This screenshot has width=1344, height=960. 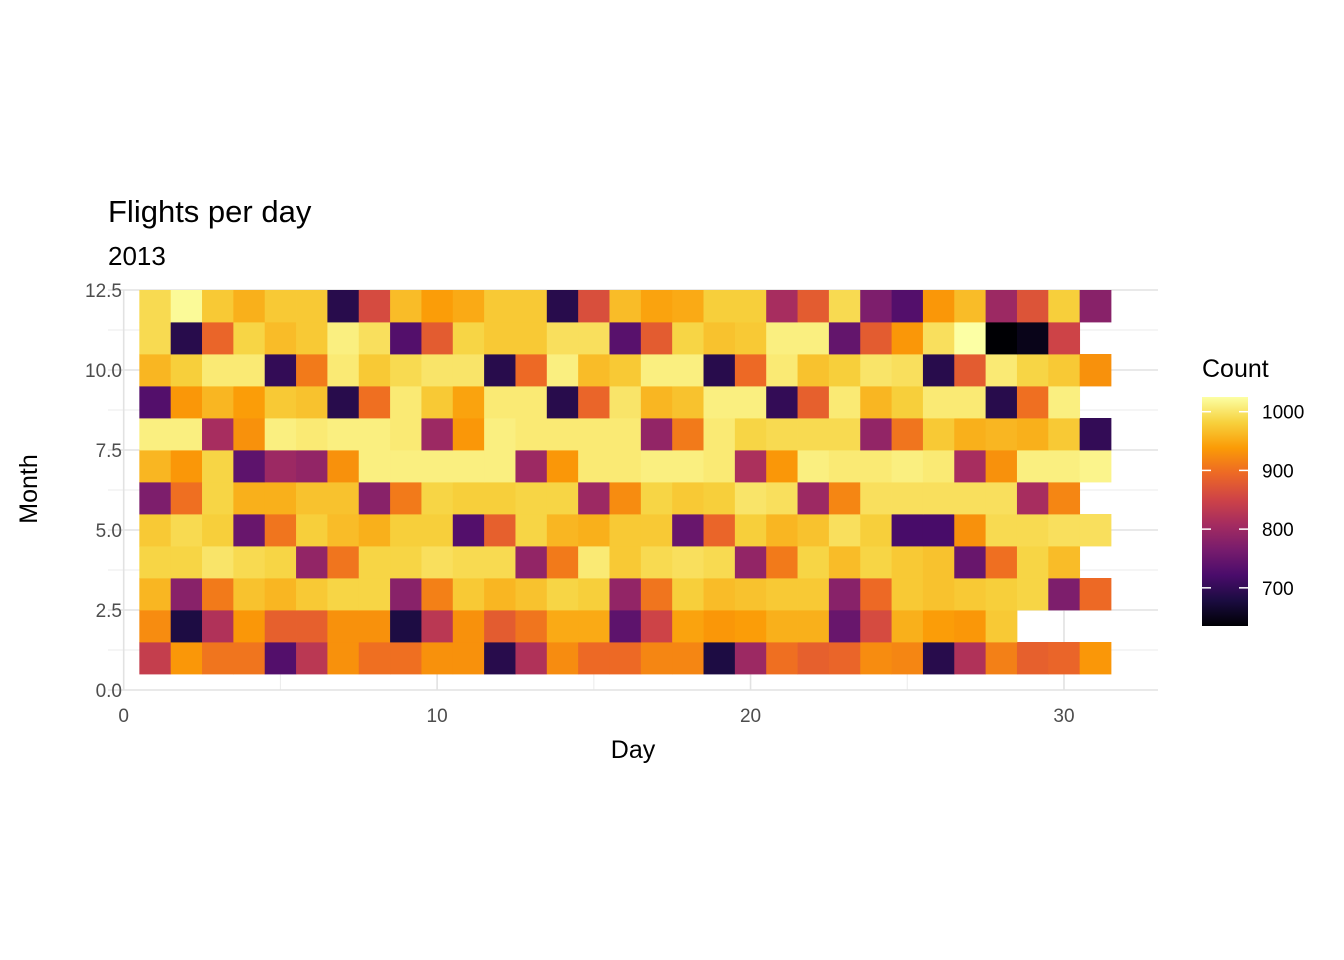 What do you see at coordinates (596, 716) in the screenshot?
I see `x-axis-ticks: 0 10 20 30` at bounding box center [596, 716].